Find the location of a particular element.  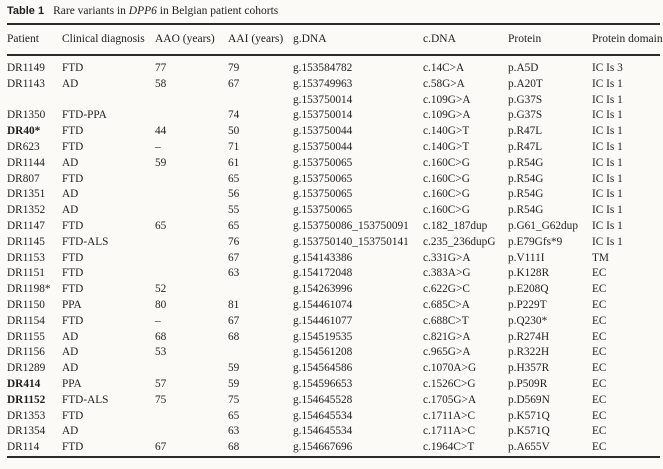

cell-protein: p.K571Q is located at coordinates (529, 431).